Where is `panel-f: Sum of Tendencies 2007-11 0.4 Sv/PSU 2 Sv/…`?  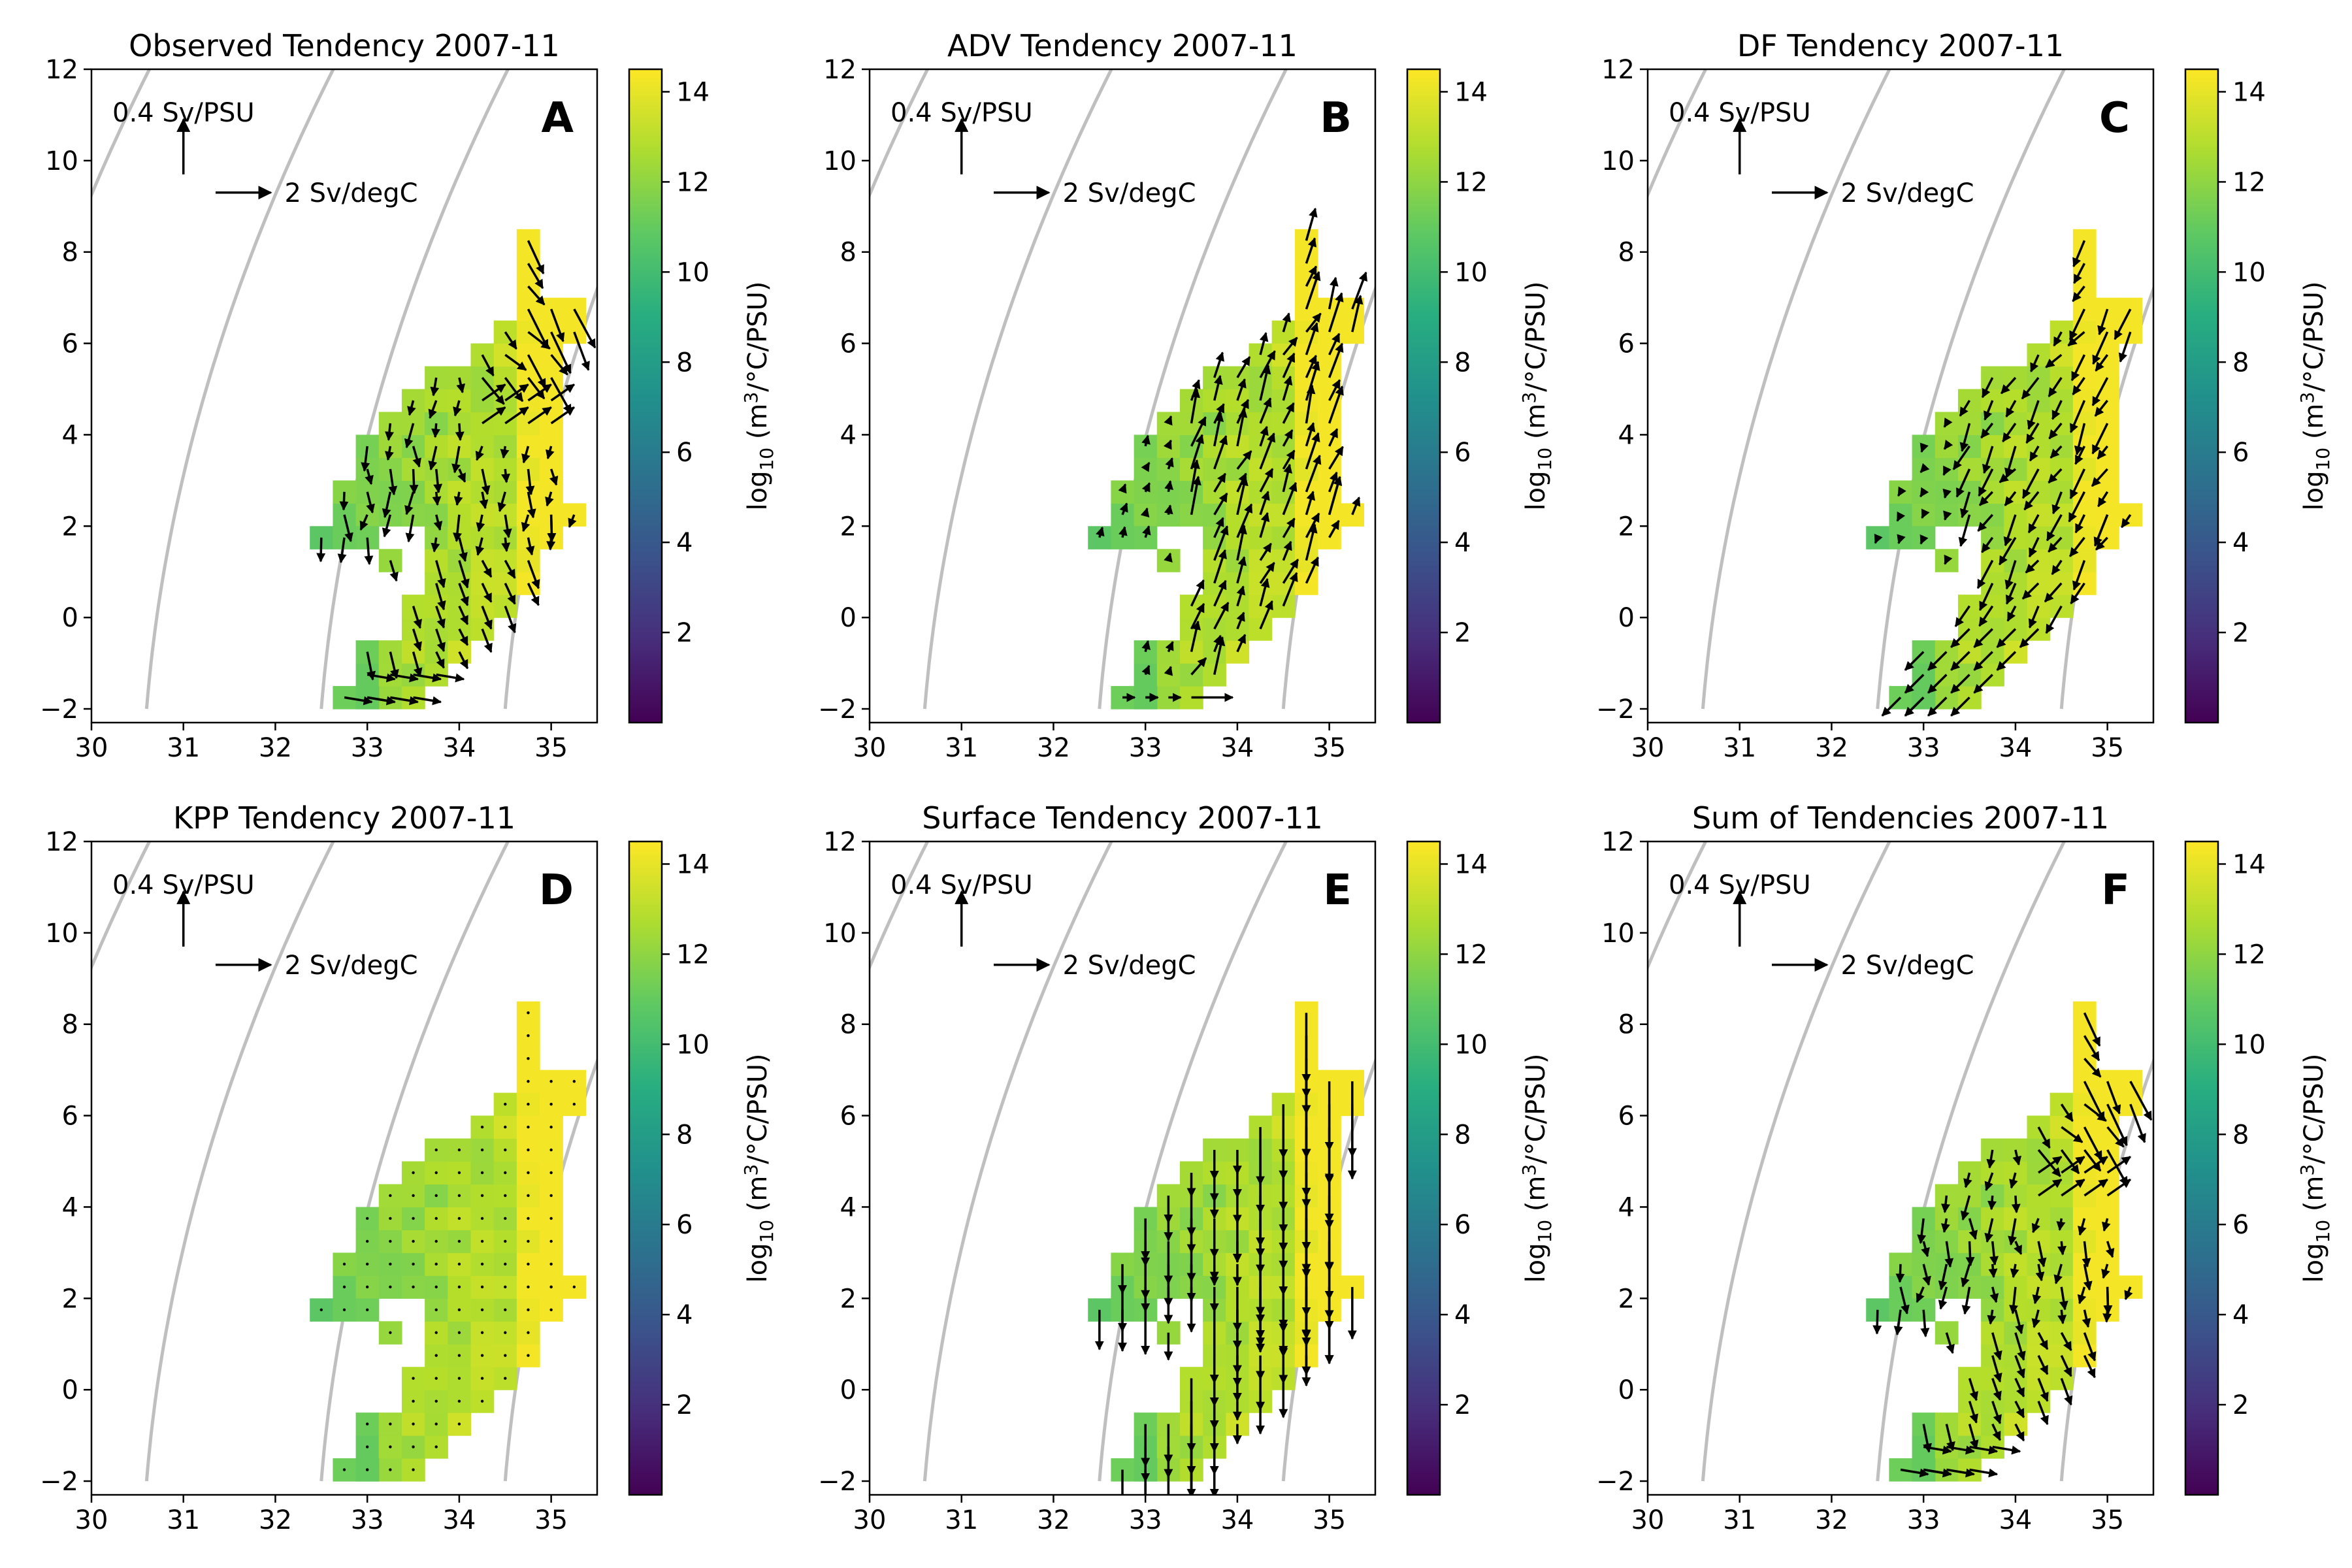 panel-f: Sum of Tendencies 2007-11 0.4 Sv/PSU 2 Sv/… is located at coordinates (1965, 1167).